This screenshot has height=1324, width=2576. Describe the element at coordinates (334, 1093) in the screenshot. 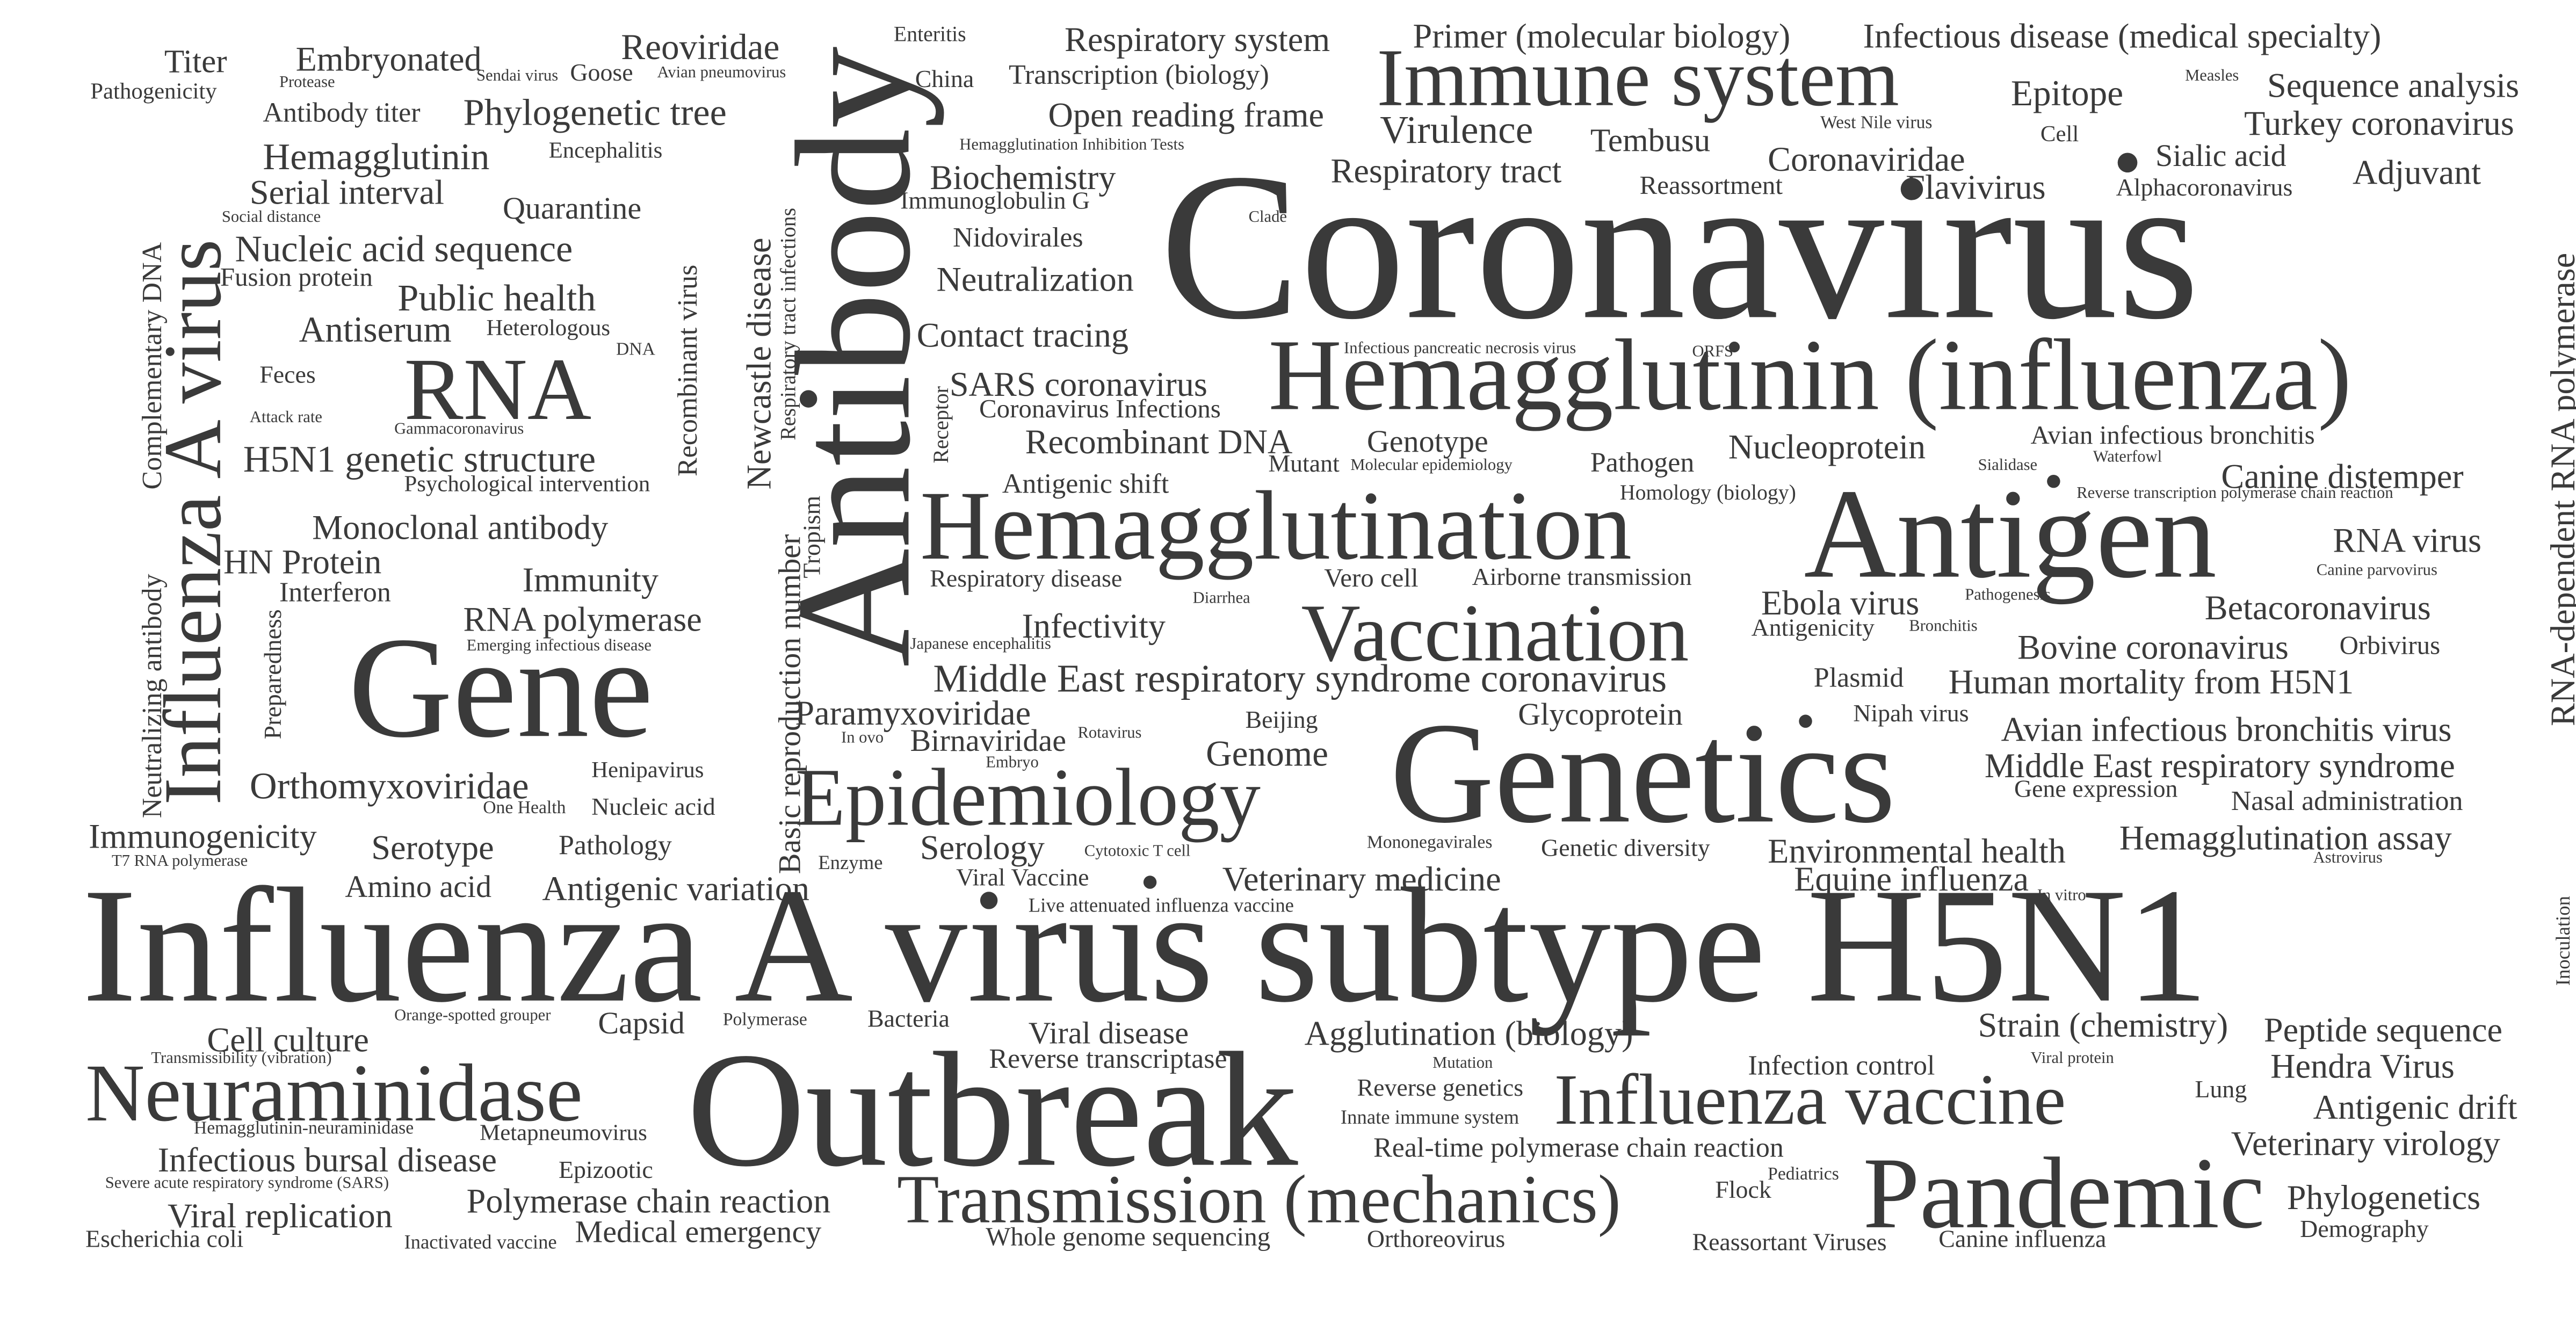

I see `word-10: Neuraminidase` at that location.